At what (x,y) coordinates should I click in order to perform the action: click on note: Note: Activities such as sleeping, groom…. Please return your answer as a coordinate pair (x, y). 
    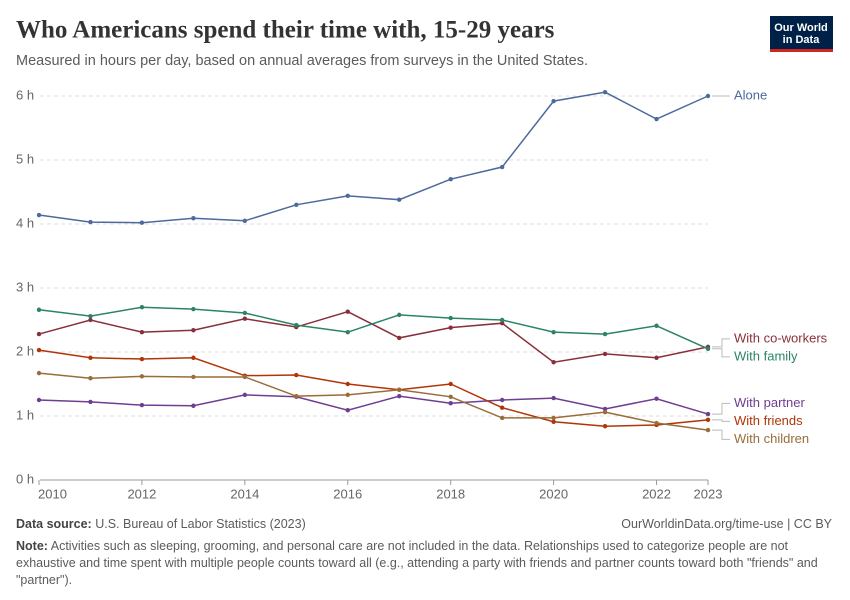
    Looking at the image, I should click on (423, 563).